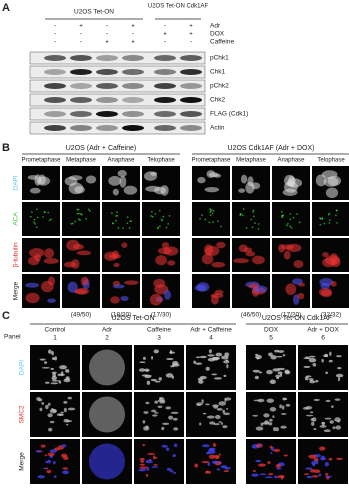 The width and height of the screenshot is (349, 500). I want to click on blot-label: pChk2, so click(219, 86).